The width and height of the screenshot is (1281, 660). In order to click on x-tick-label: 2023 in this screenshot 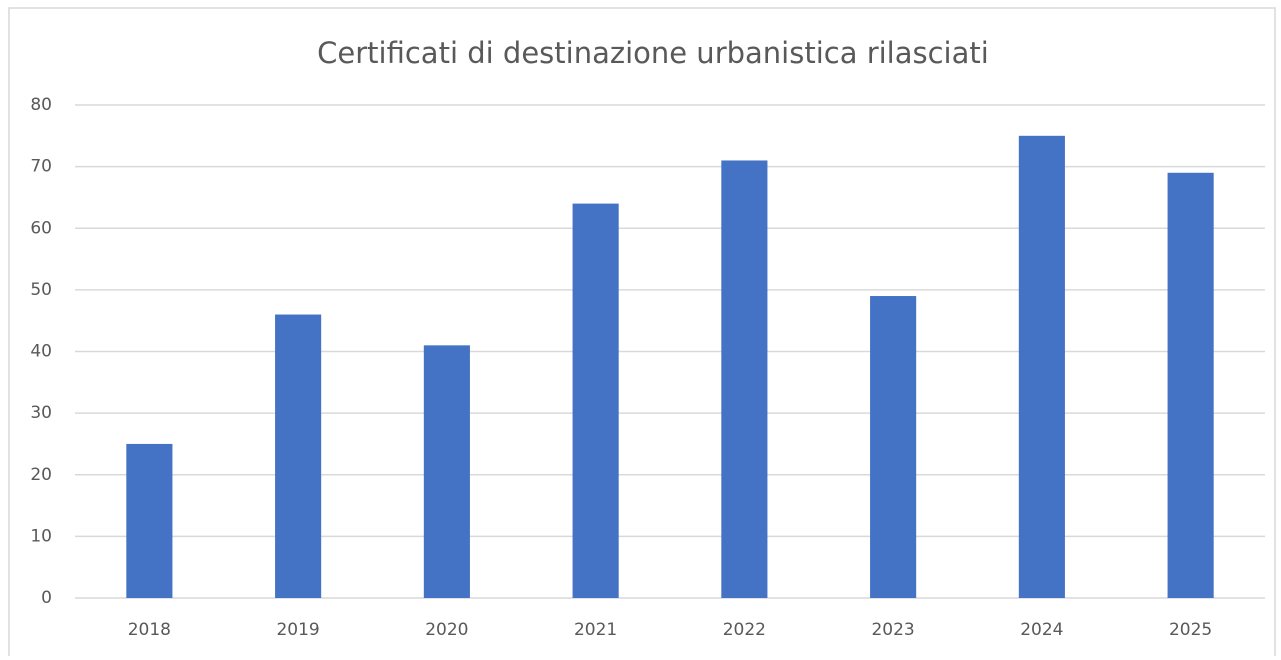, I will do `click(892, 630)`.